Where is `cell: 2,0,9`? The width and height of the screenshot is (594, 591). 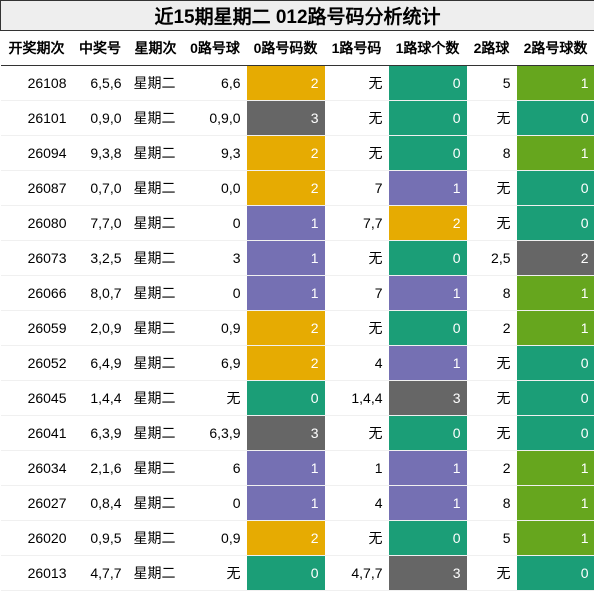 cell: 2,0,9 is located at coordinates (100, 328).